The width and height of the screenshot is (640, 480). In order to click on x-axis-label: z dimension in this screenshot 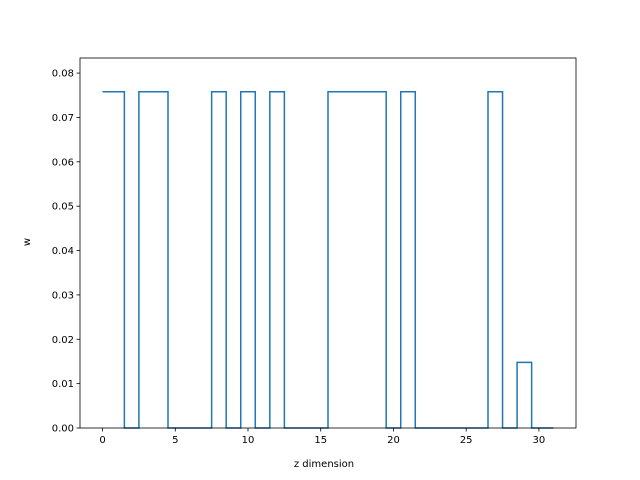, I will do `click(324, 464)`.